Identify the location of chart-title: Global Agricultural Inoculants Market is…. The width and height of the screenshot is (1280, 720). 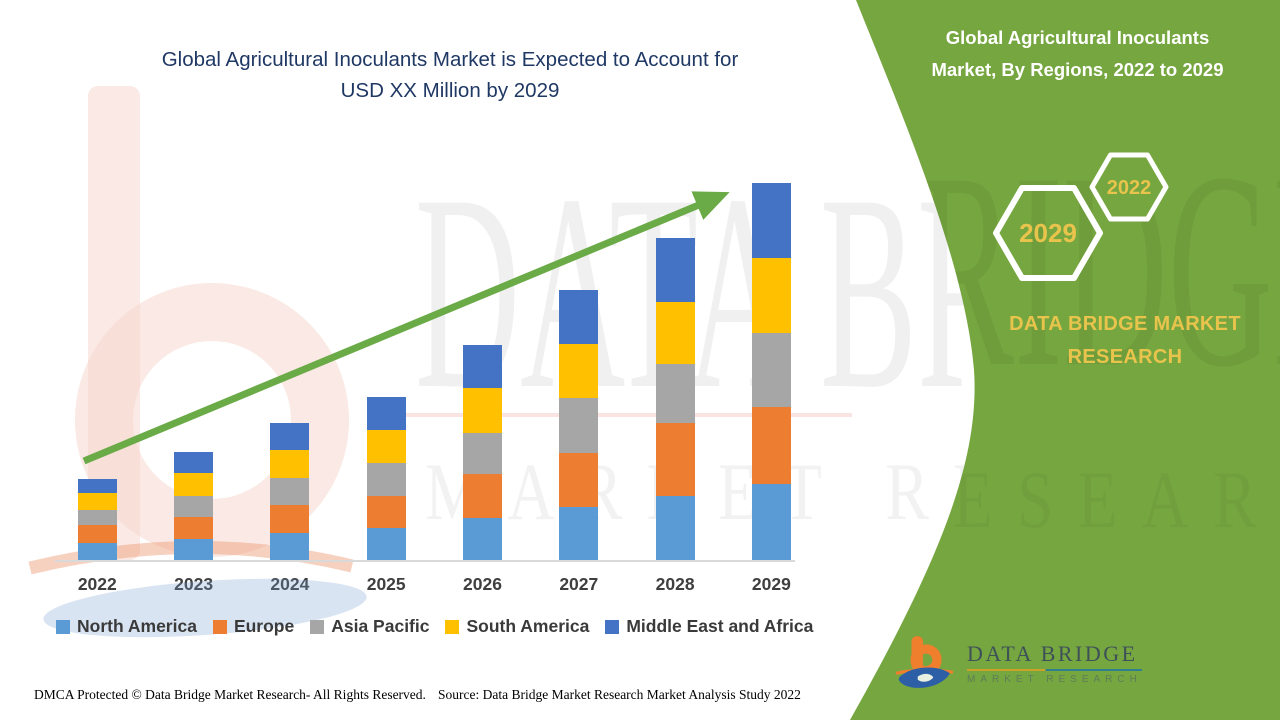
(450, 75).